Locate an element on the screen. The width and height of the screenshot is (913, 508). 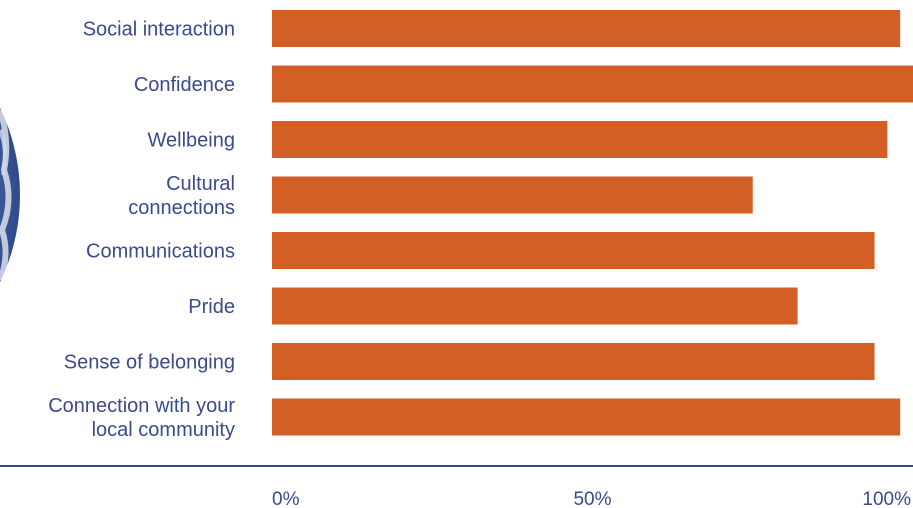
category-label: Pride is located at coordinates (211, 307).